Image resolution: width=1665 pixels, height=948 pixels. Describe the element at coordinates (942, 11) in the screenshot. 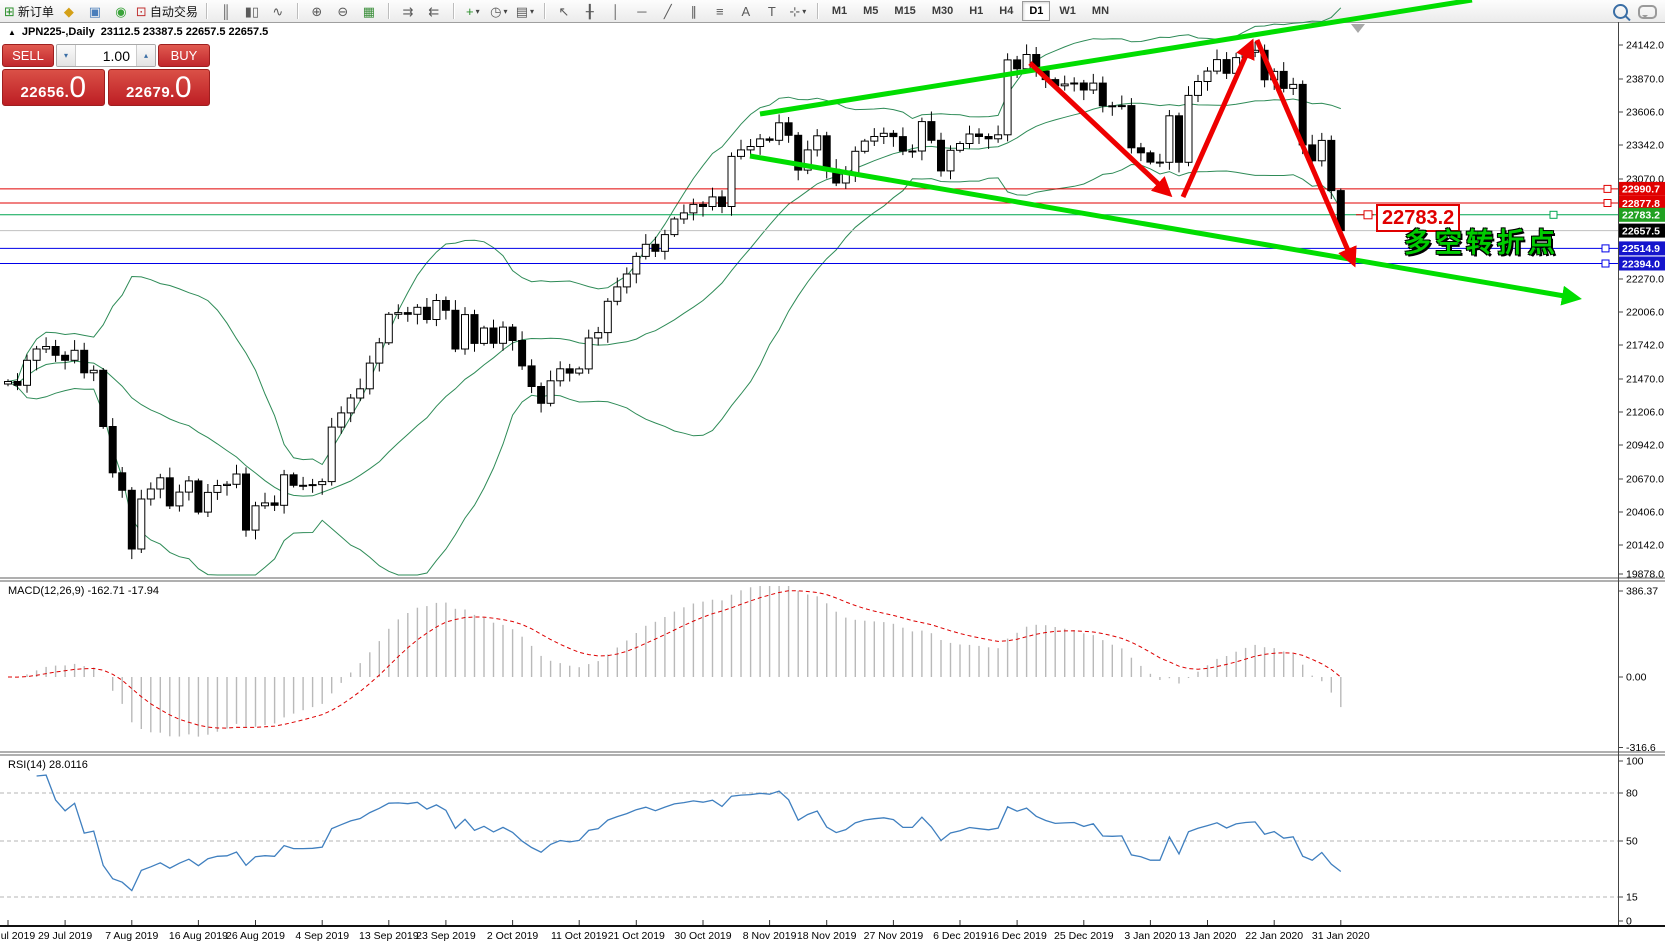

I see `timeframe-button-m30: M30` at that location.